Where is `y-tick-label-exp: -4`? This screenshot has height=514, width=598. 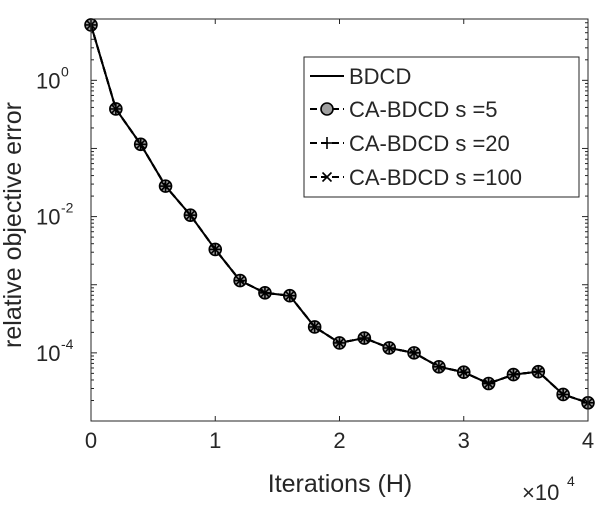 y-tick-label-exp: -4 is located at coordinates (67, 344).